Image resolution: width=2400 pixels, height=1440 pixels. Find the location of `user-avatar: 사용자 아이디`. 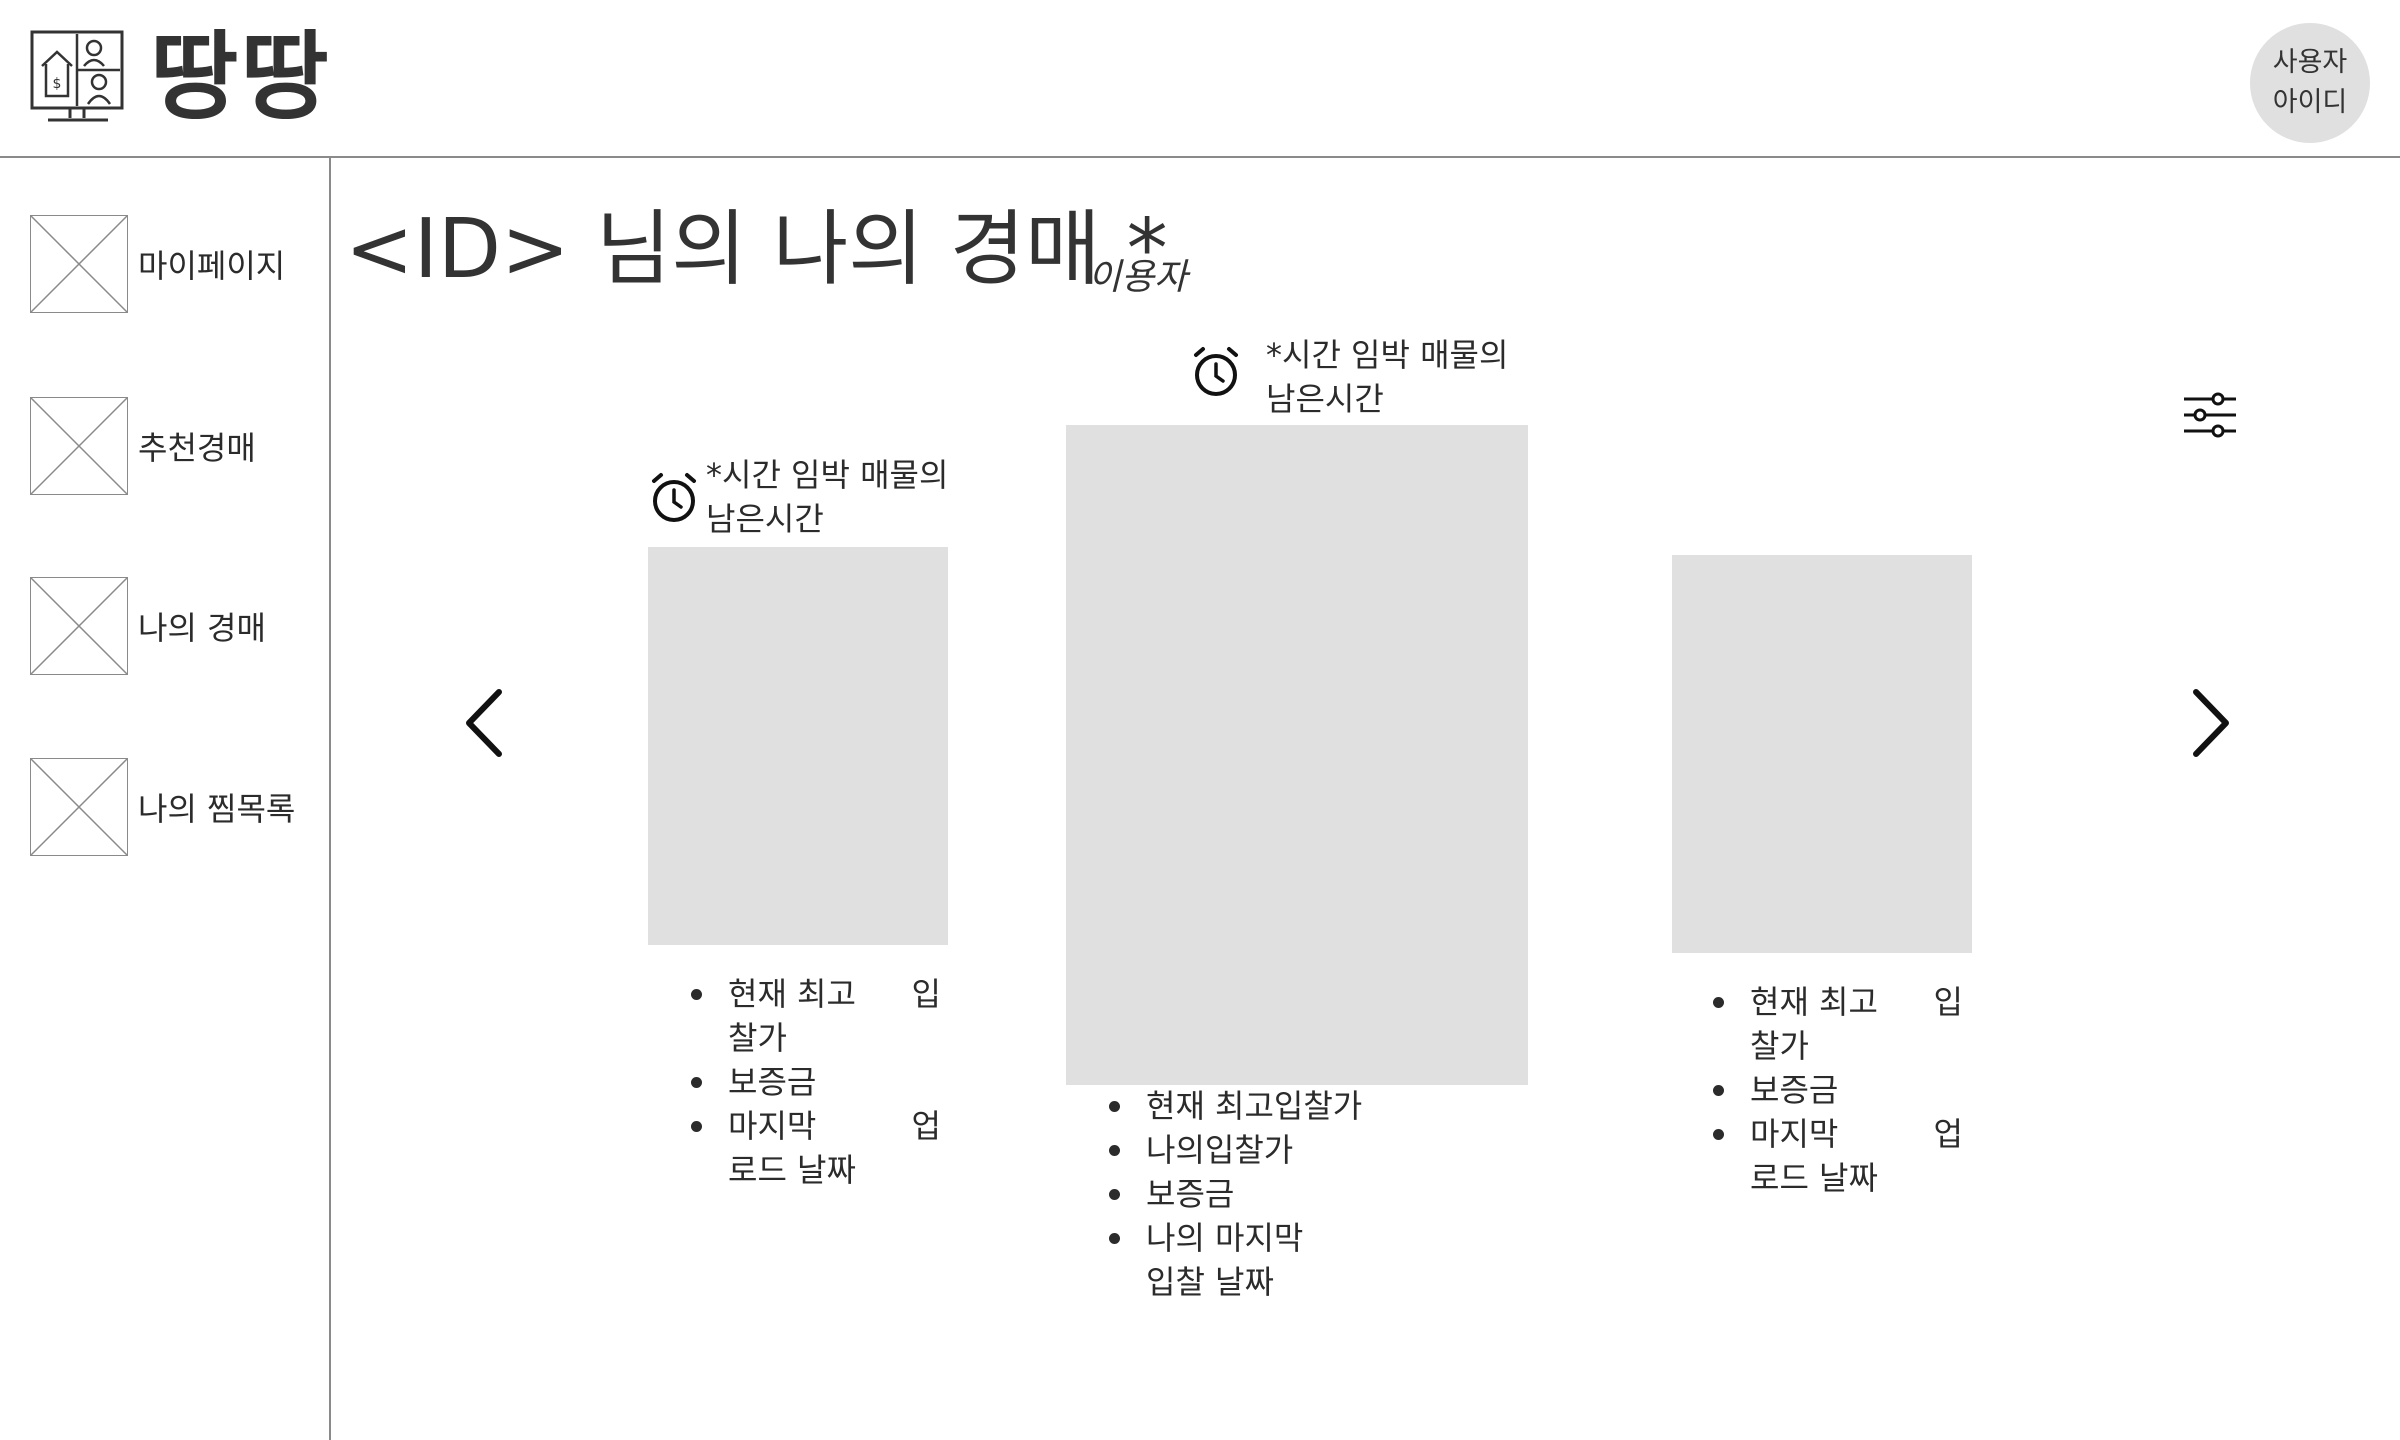

user-avatar: 사용자 아이디 is located at coordinates (2310, 83).